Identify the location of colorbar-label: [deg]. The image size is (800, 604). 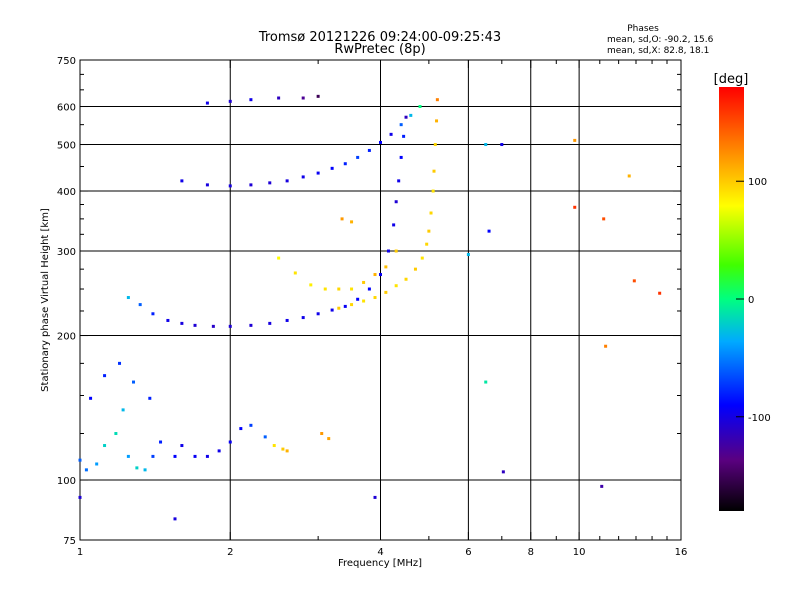
(731, 79).